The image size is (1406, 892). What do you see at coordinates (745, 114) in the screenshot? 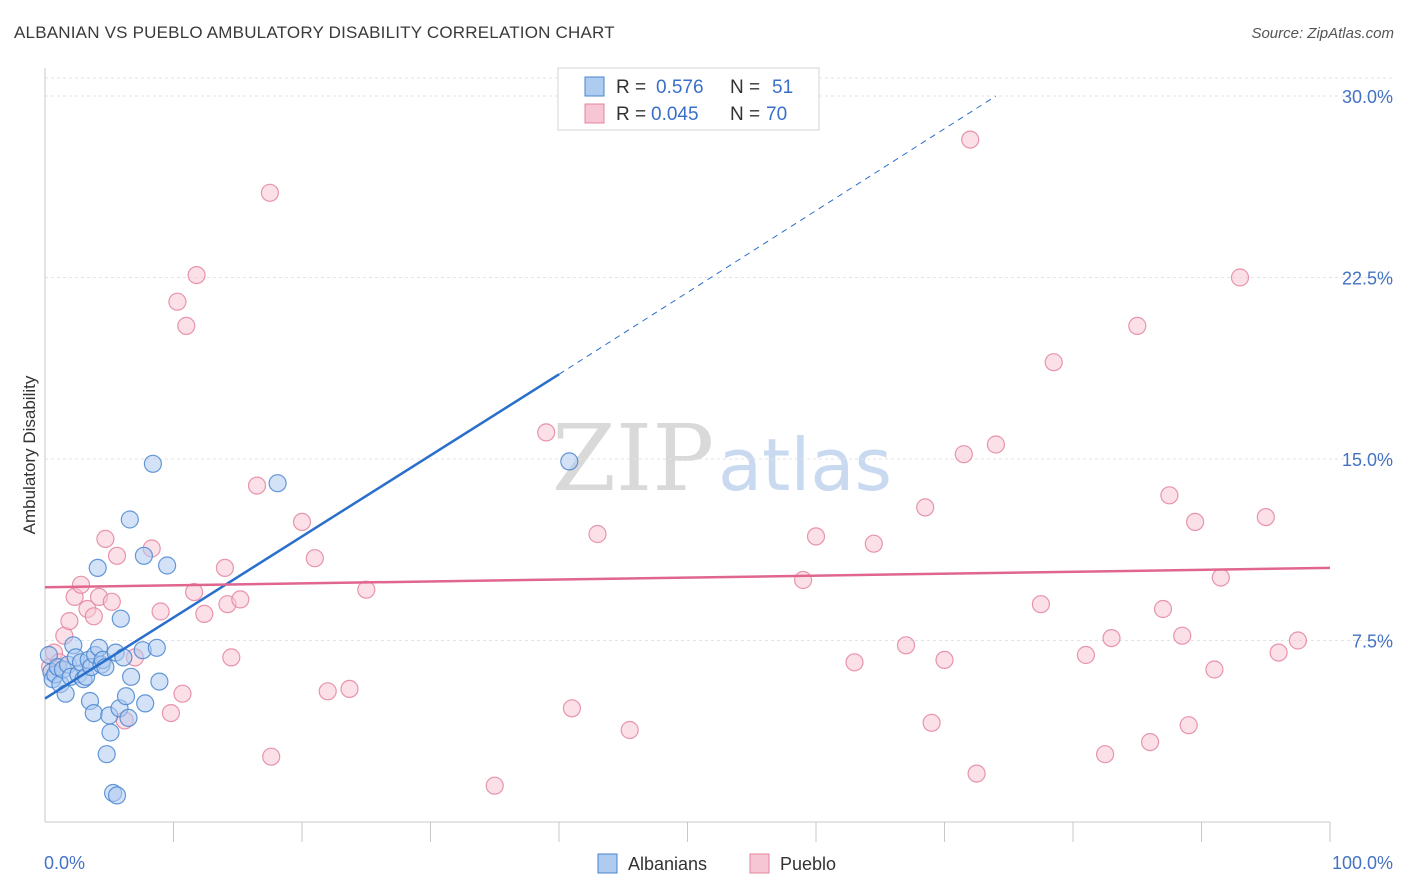
I see `legend-n-label-pueblo: N =` at bounding box center [745, 114].